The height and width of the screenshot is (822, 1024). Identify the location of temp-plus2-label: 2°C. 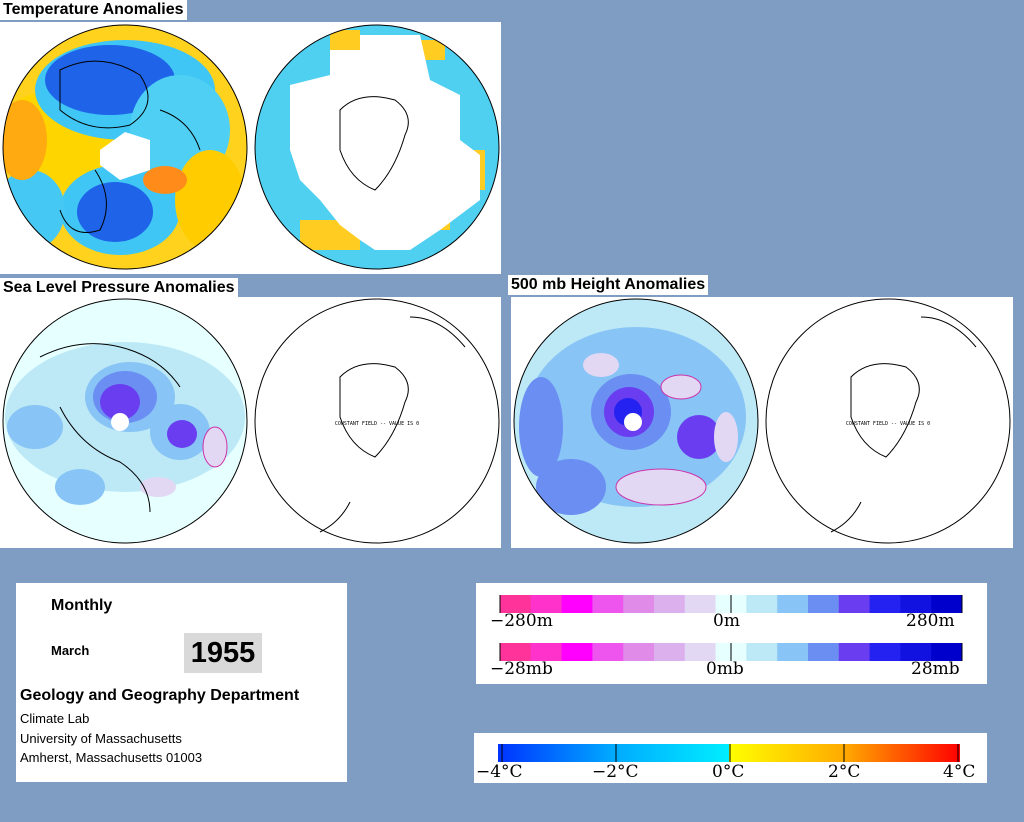
(844, 772).